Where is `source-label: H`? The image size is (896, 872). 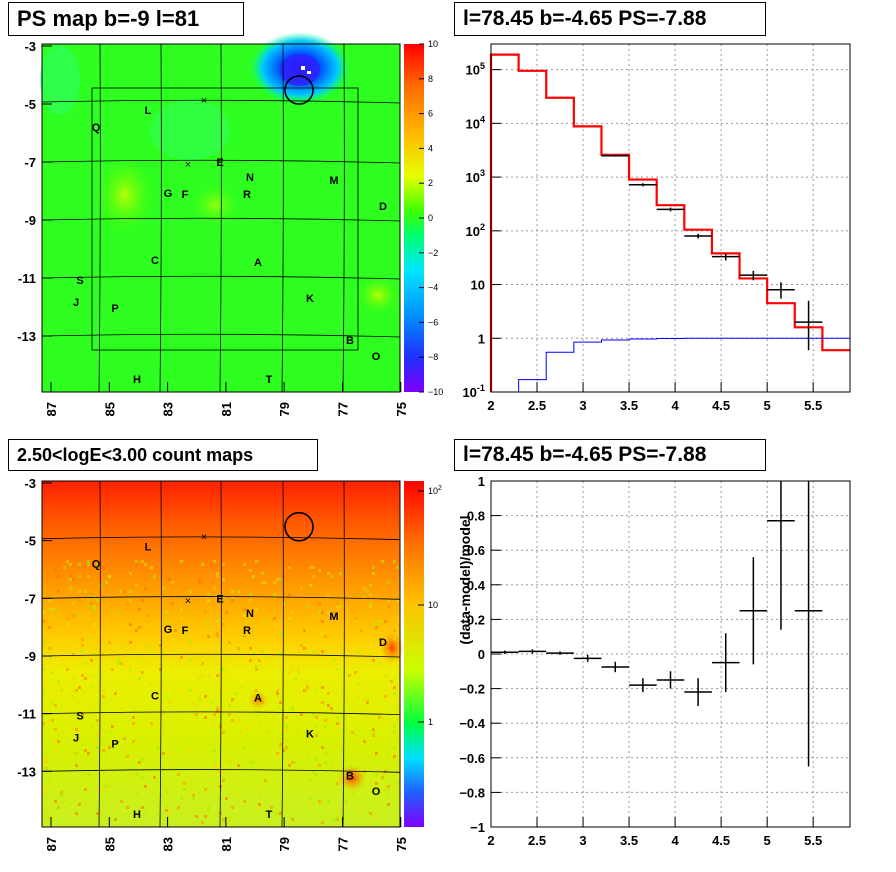 source-label: H is located at coordinates (137, 815).